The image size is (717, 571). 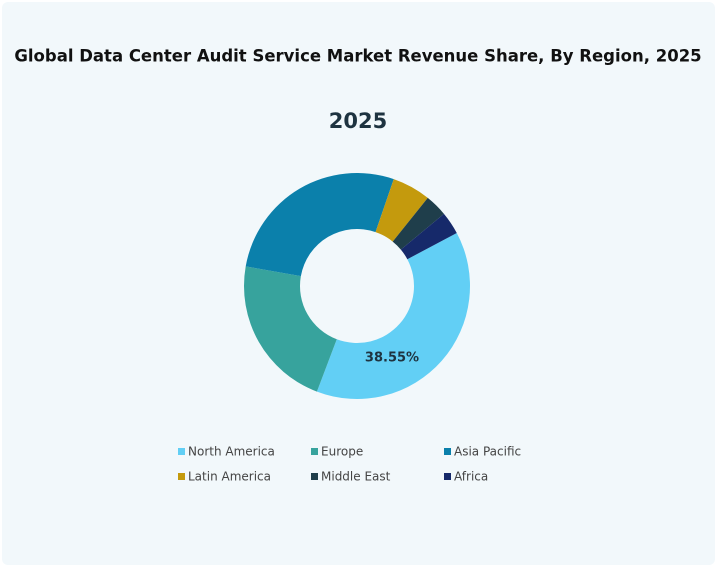 I want to click on legend-label: Africa, so click(x=471, y=477).